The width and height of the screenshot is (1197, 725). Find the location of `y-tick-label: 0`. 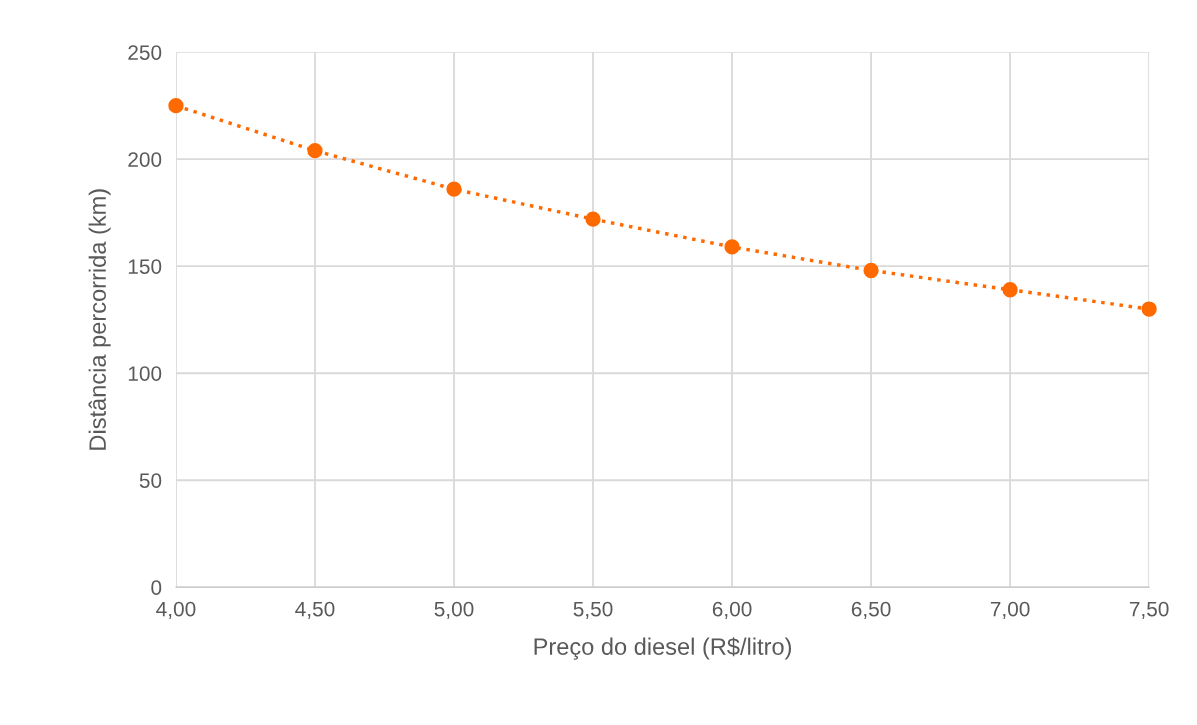

y-tick-label: 0 is located at coordinates (156, 587).